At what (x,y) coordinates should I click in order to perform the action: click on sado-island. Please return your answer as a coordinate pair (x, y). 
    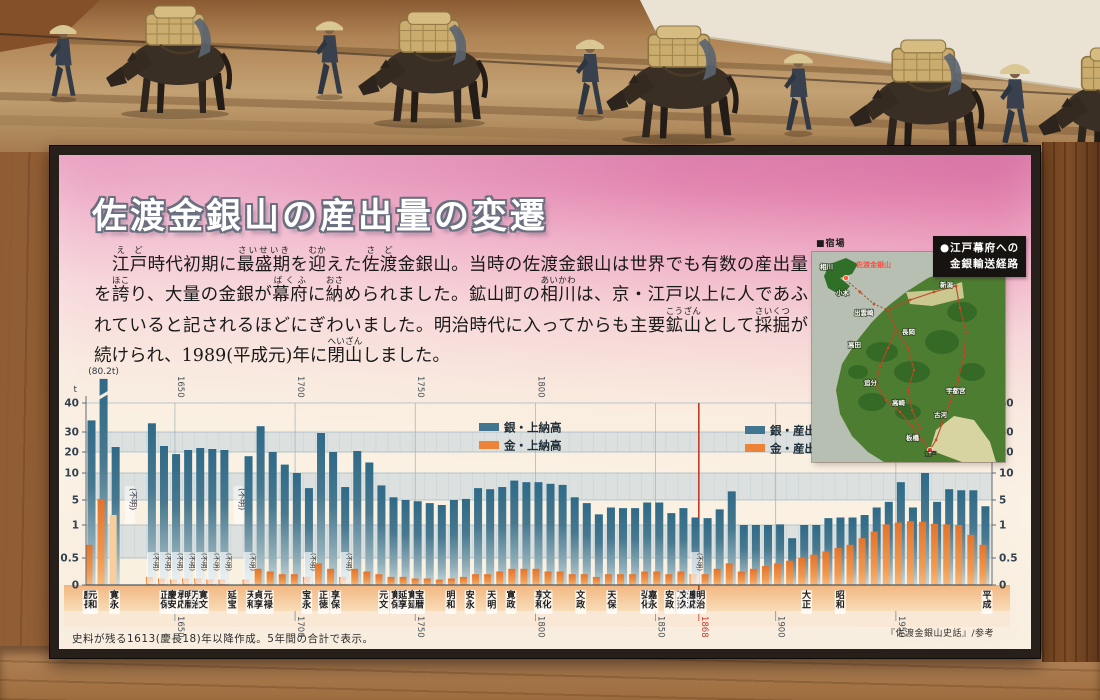
    Looking at the image, I should click on (841, 277).